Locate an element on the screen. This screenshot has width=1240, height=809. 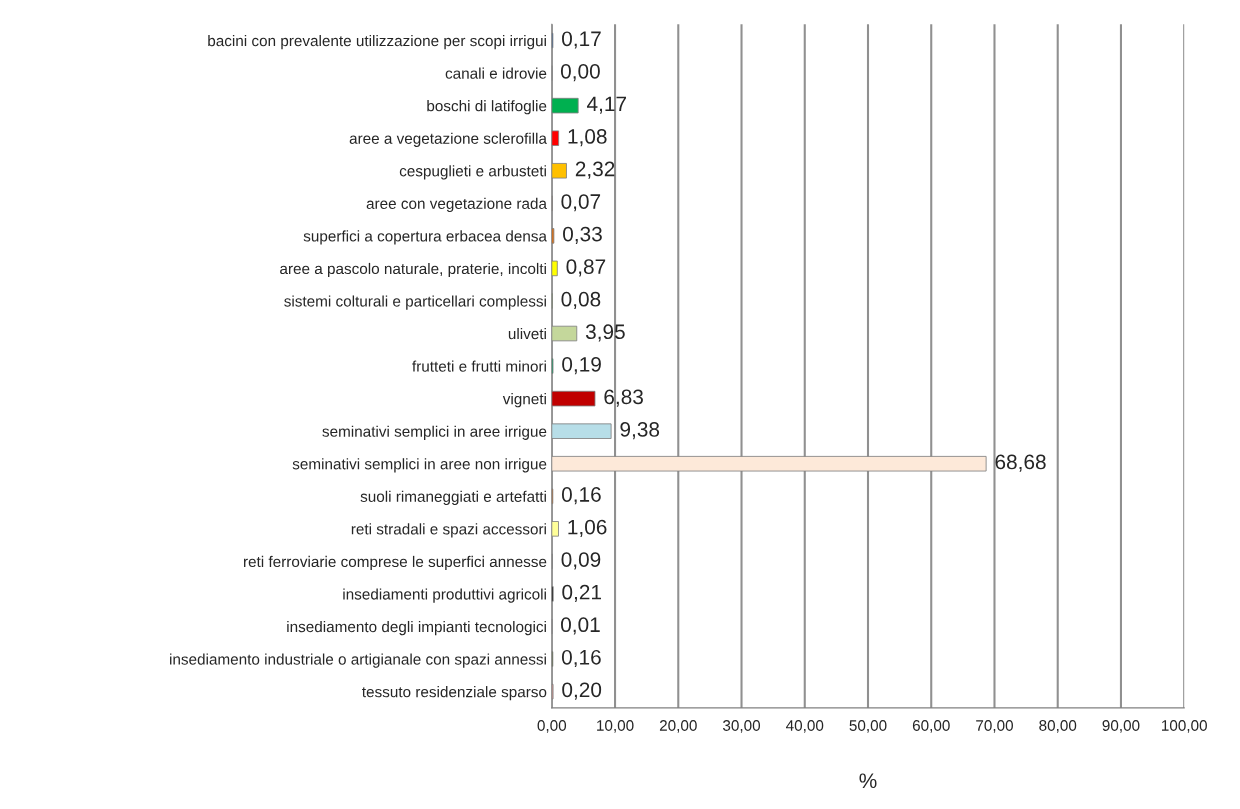
data-label: 2,32 is located at coordinates (595, 170).